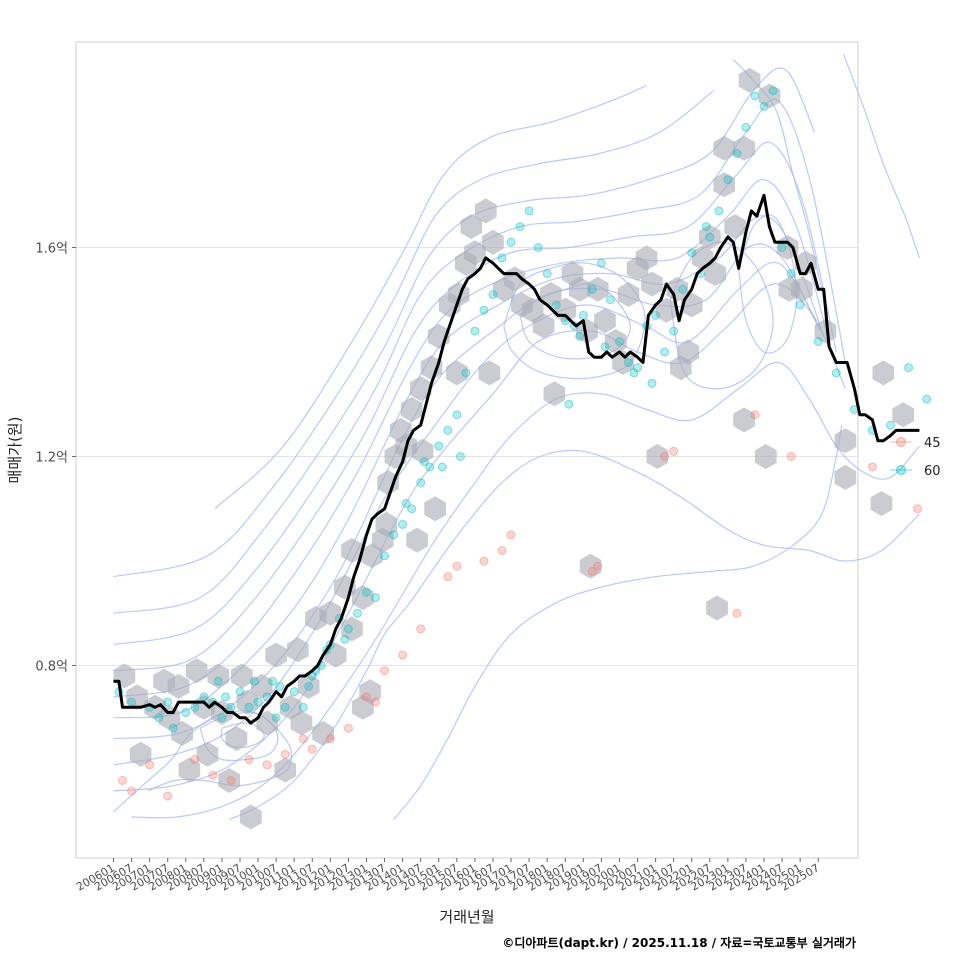 This screenshot has height=960, width=960. What do you see at coordinates (768, 284) in the screenshot?
I see `density-contour` at bounding box center [768, 284].